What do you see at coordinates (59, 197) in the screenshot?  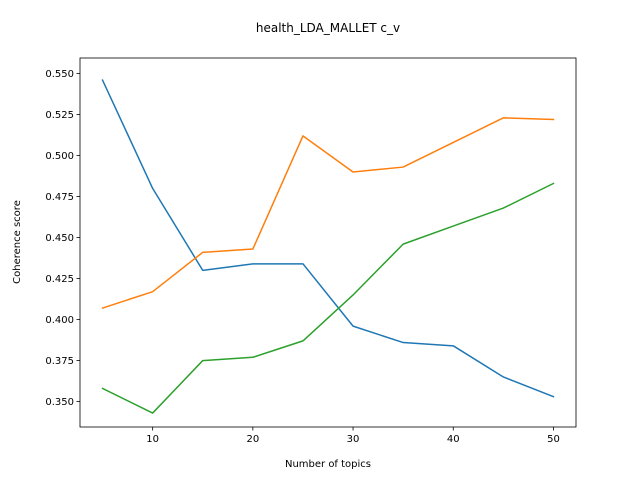 I see `y-tick-label: 0.475` at bounding box center [59, 197].